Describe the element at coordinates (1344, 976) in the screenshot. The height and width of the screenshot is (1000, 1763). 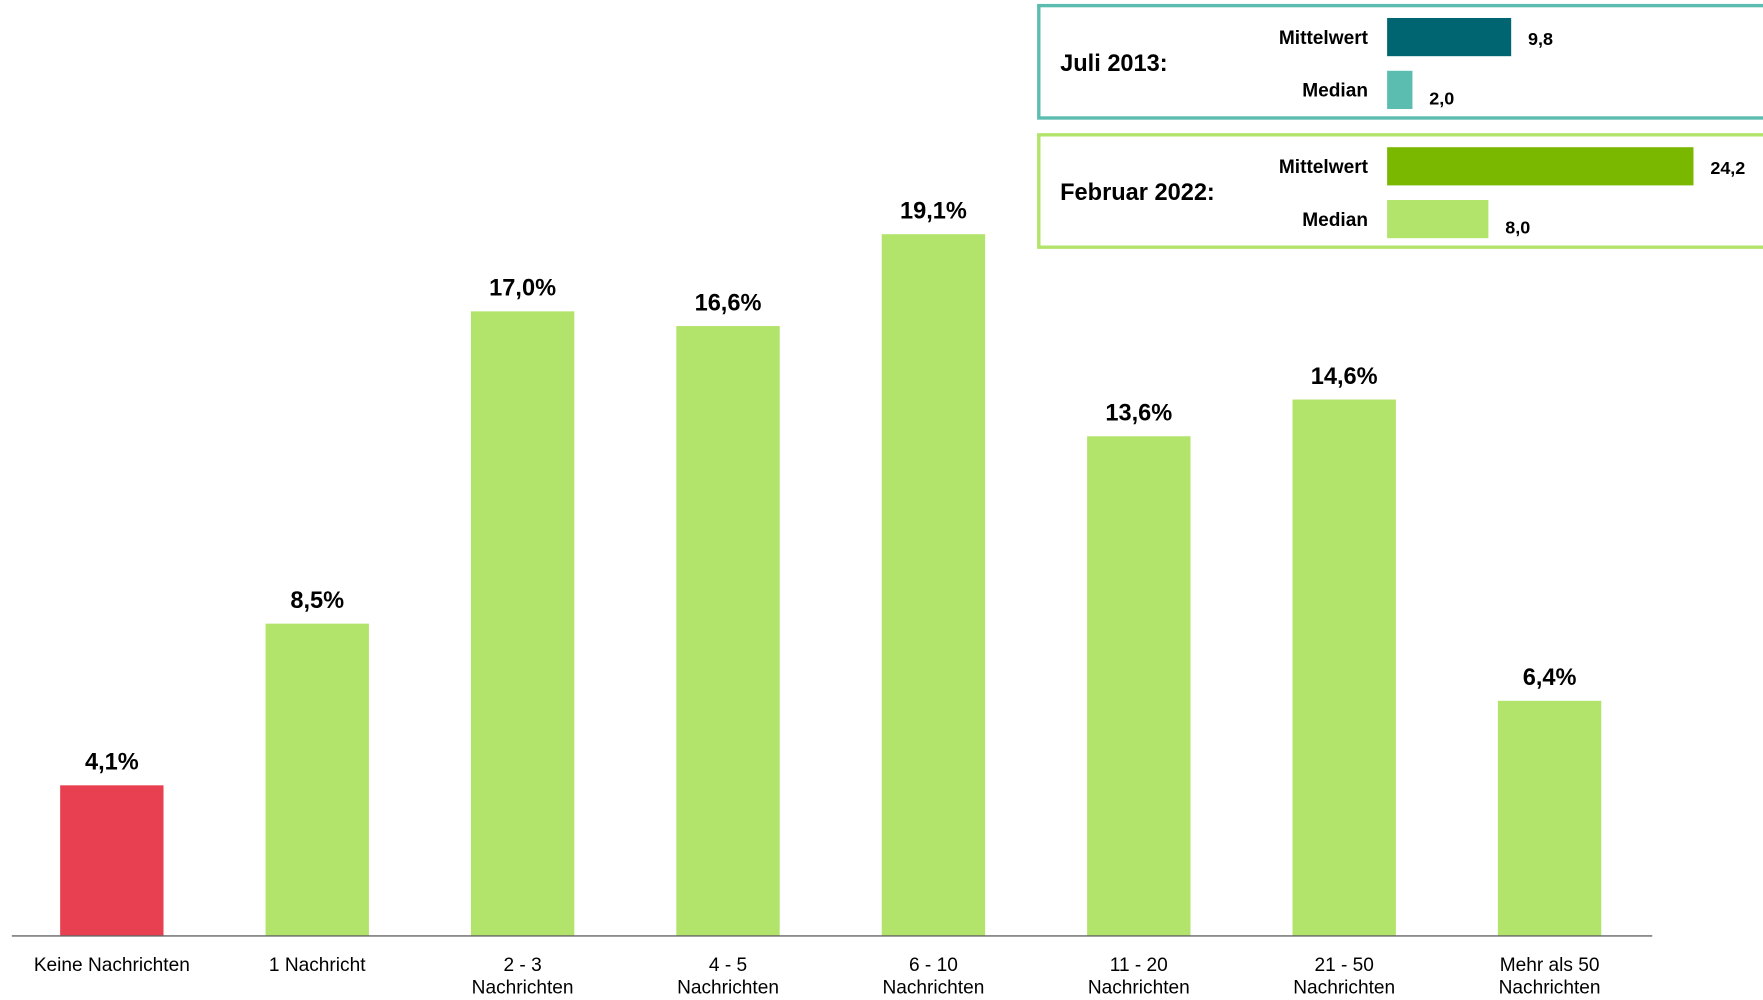
I see `x-tick-label: 21 - 50 Nachrichten` at that location.